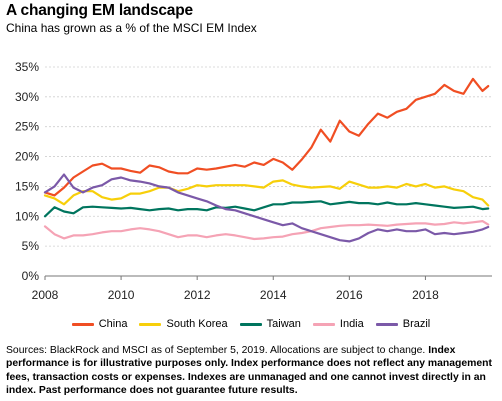 This screenshot has height=401, width=502. I want to click on x-tick-label: 2010, so click(121, 295).